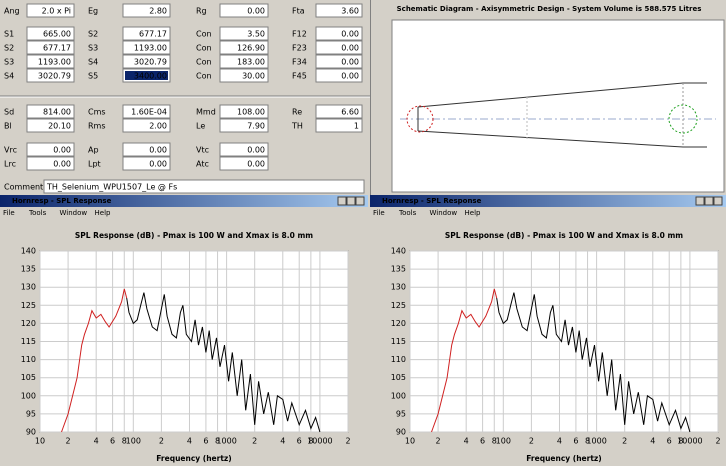  What do you see at coordinates (204, 34) in the screenshot?
I see `field-label: Con` at bounding box center [204, 34].